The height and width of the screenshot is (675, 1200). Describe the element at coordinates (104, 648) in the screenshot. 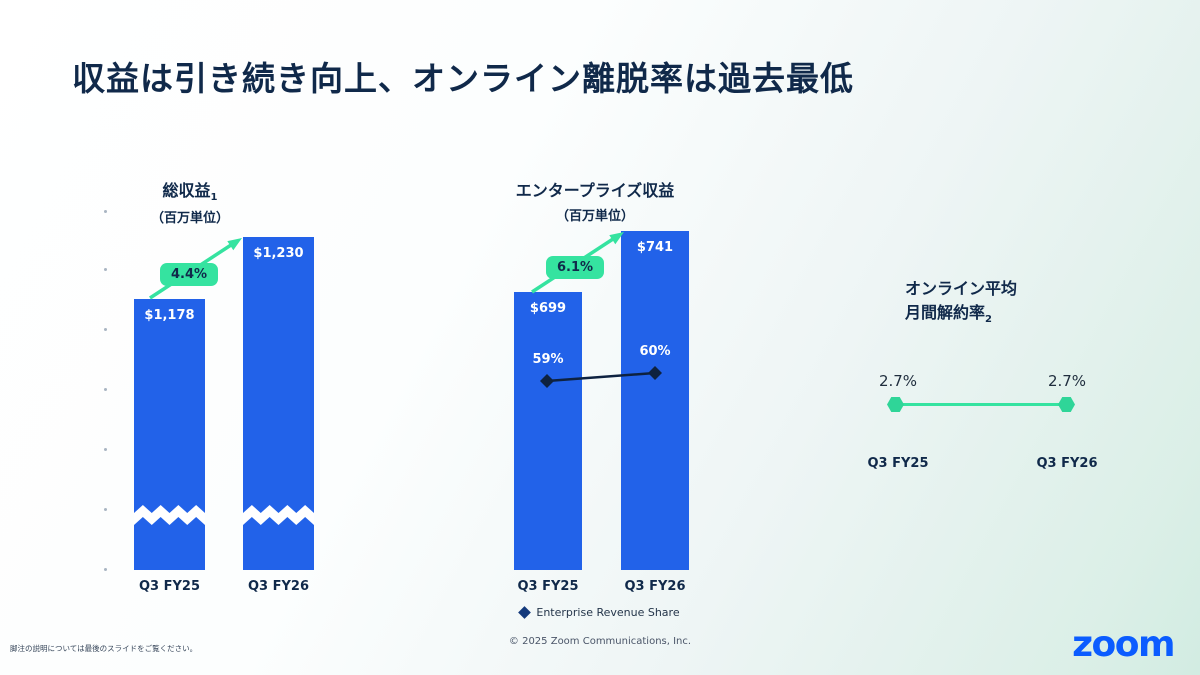

I see `footnote-text: 脚注の説明については最後のスライドをご覧ください。` at that location.